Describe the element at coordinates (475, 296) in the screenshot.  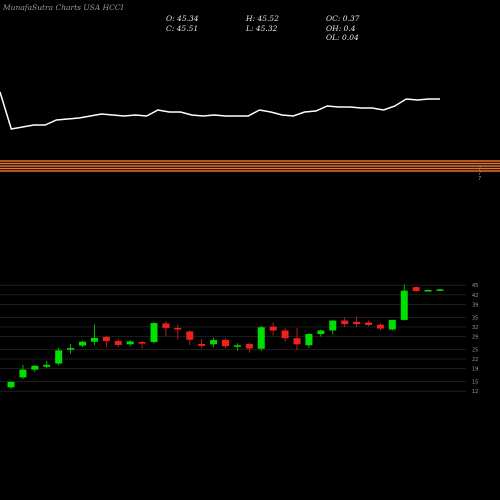
I see `y-tick-label: 42` at that location.